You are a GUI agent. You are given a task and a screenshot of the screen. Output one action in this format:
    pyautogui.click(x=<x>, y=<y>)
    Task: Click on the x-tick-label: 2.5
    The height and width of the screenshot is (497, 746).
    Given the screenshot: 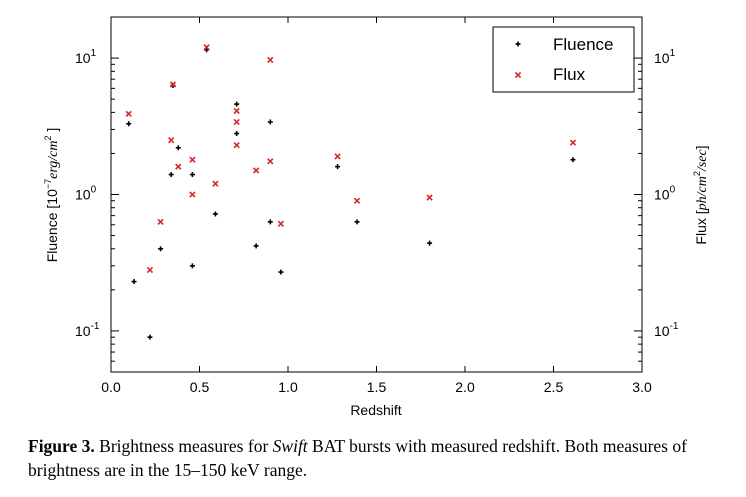 What is the action you would take?
    pyautogui.click(x=554, y=387)
    